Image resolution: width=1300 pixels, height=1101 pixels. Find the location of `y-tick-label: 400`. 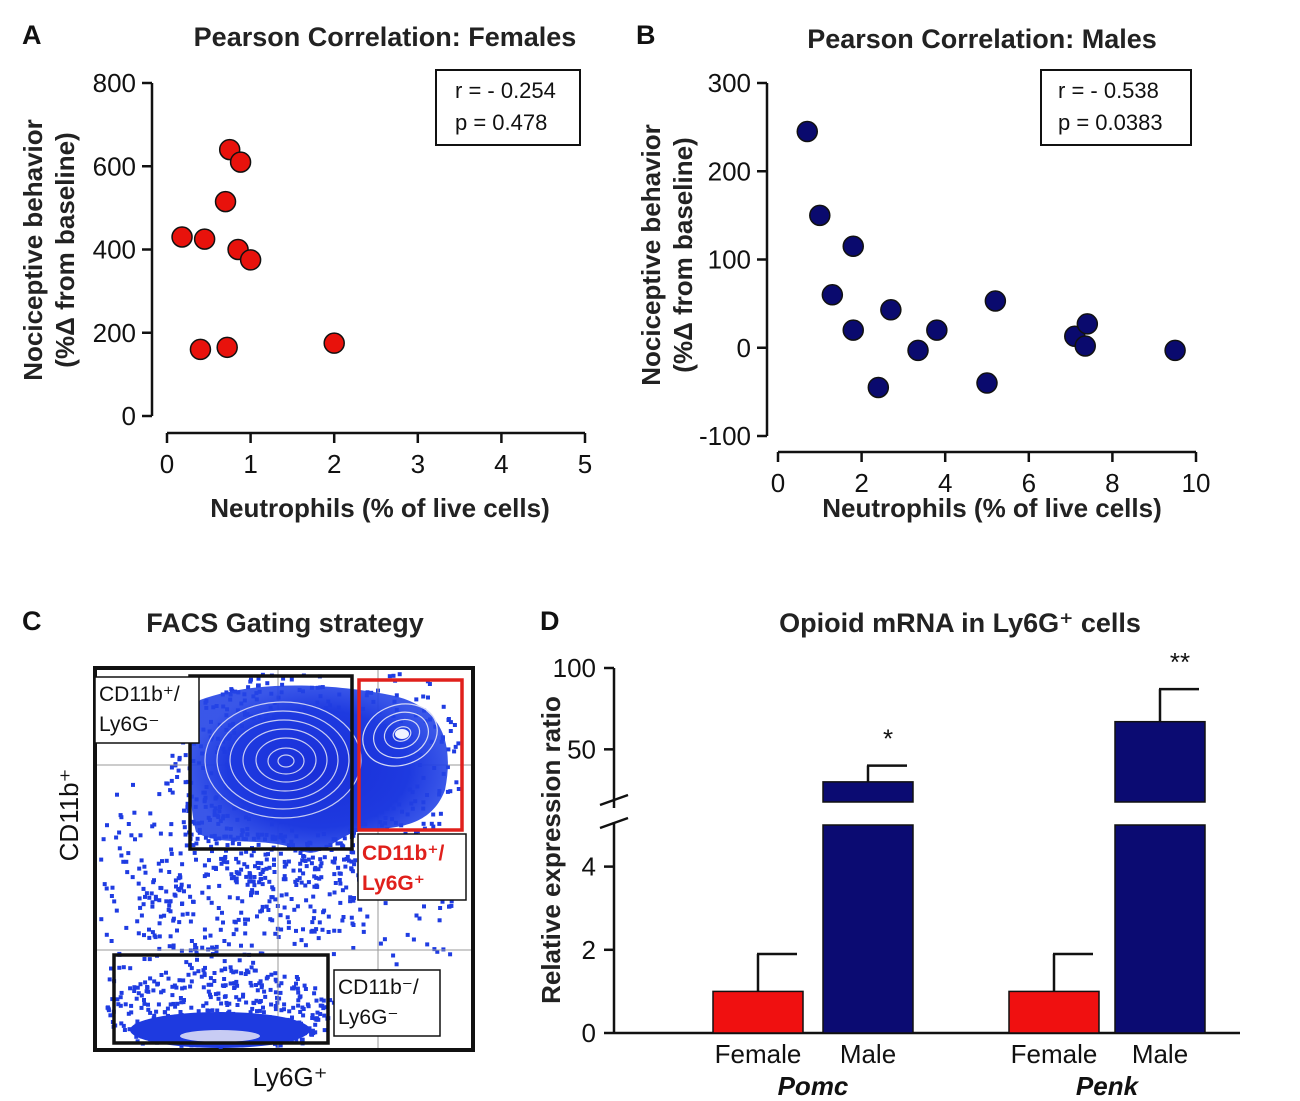

y-tick-label: 400 is located at coordinates (114, 250).